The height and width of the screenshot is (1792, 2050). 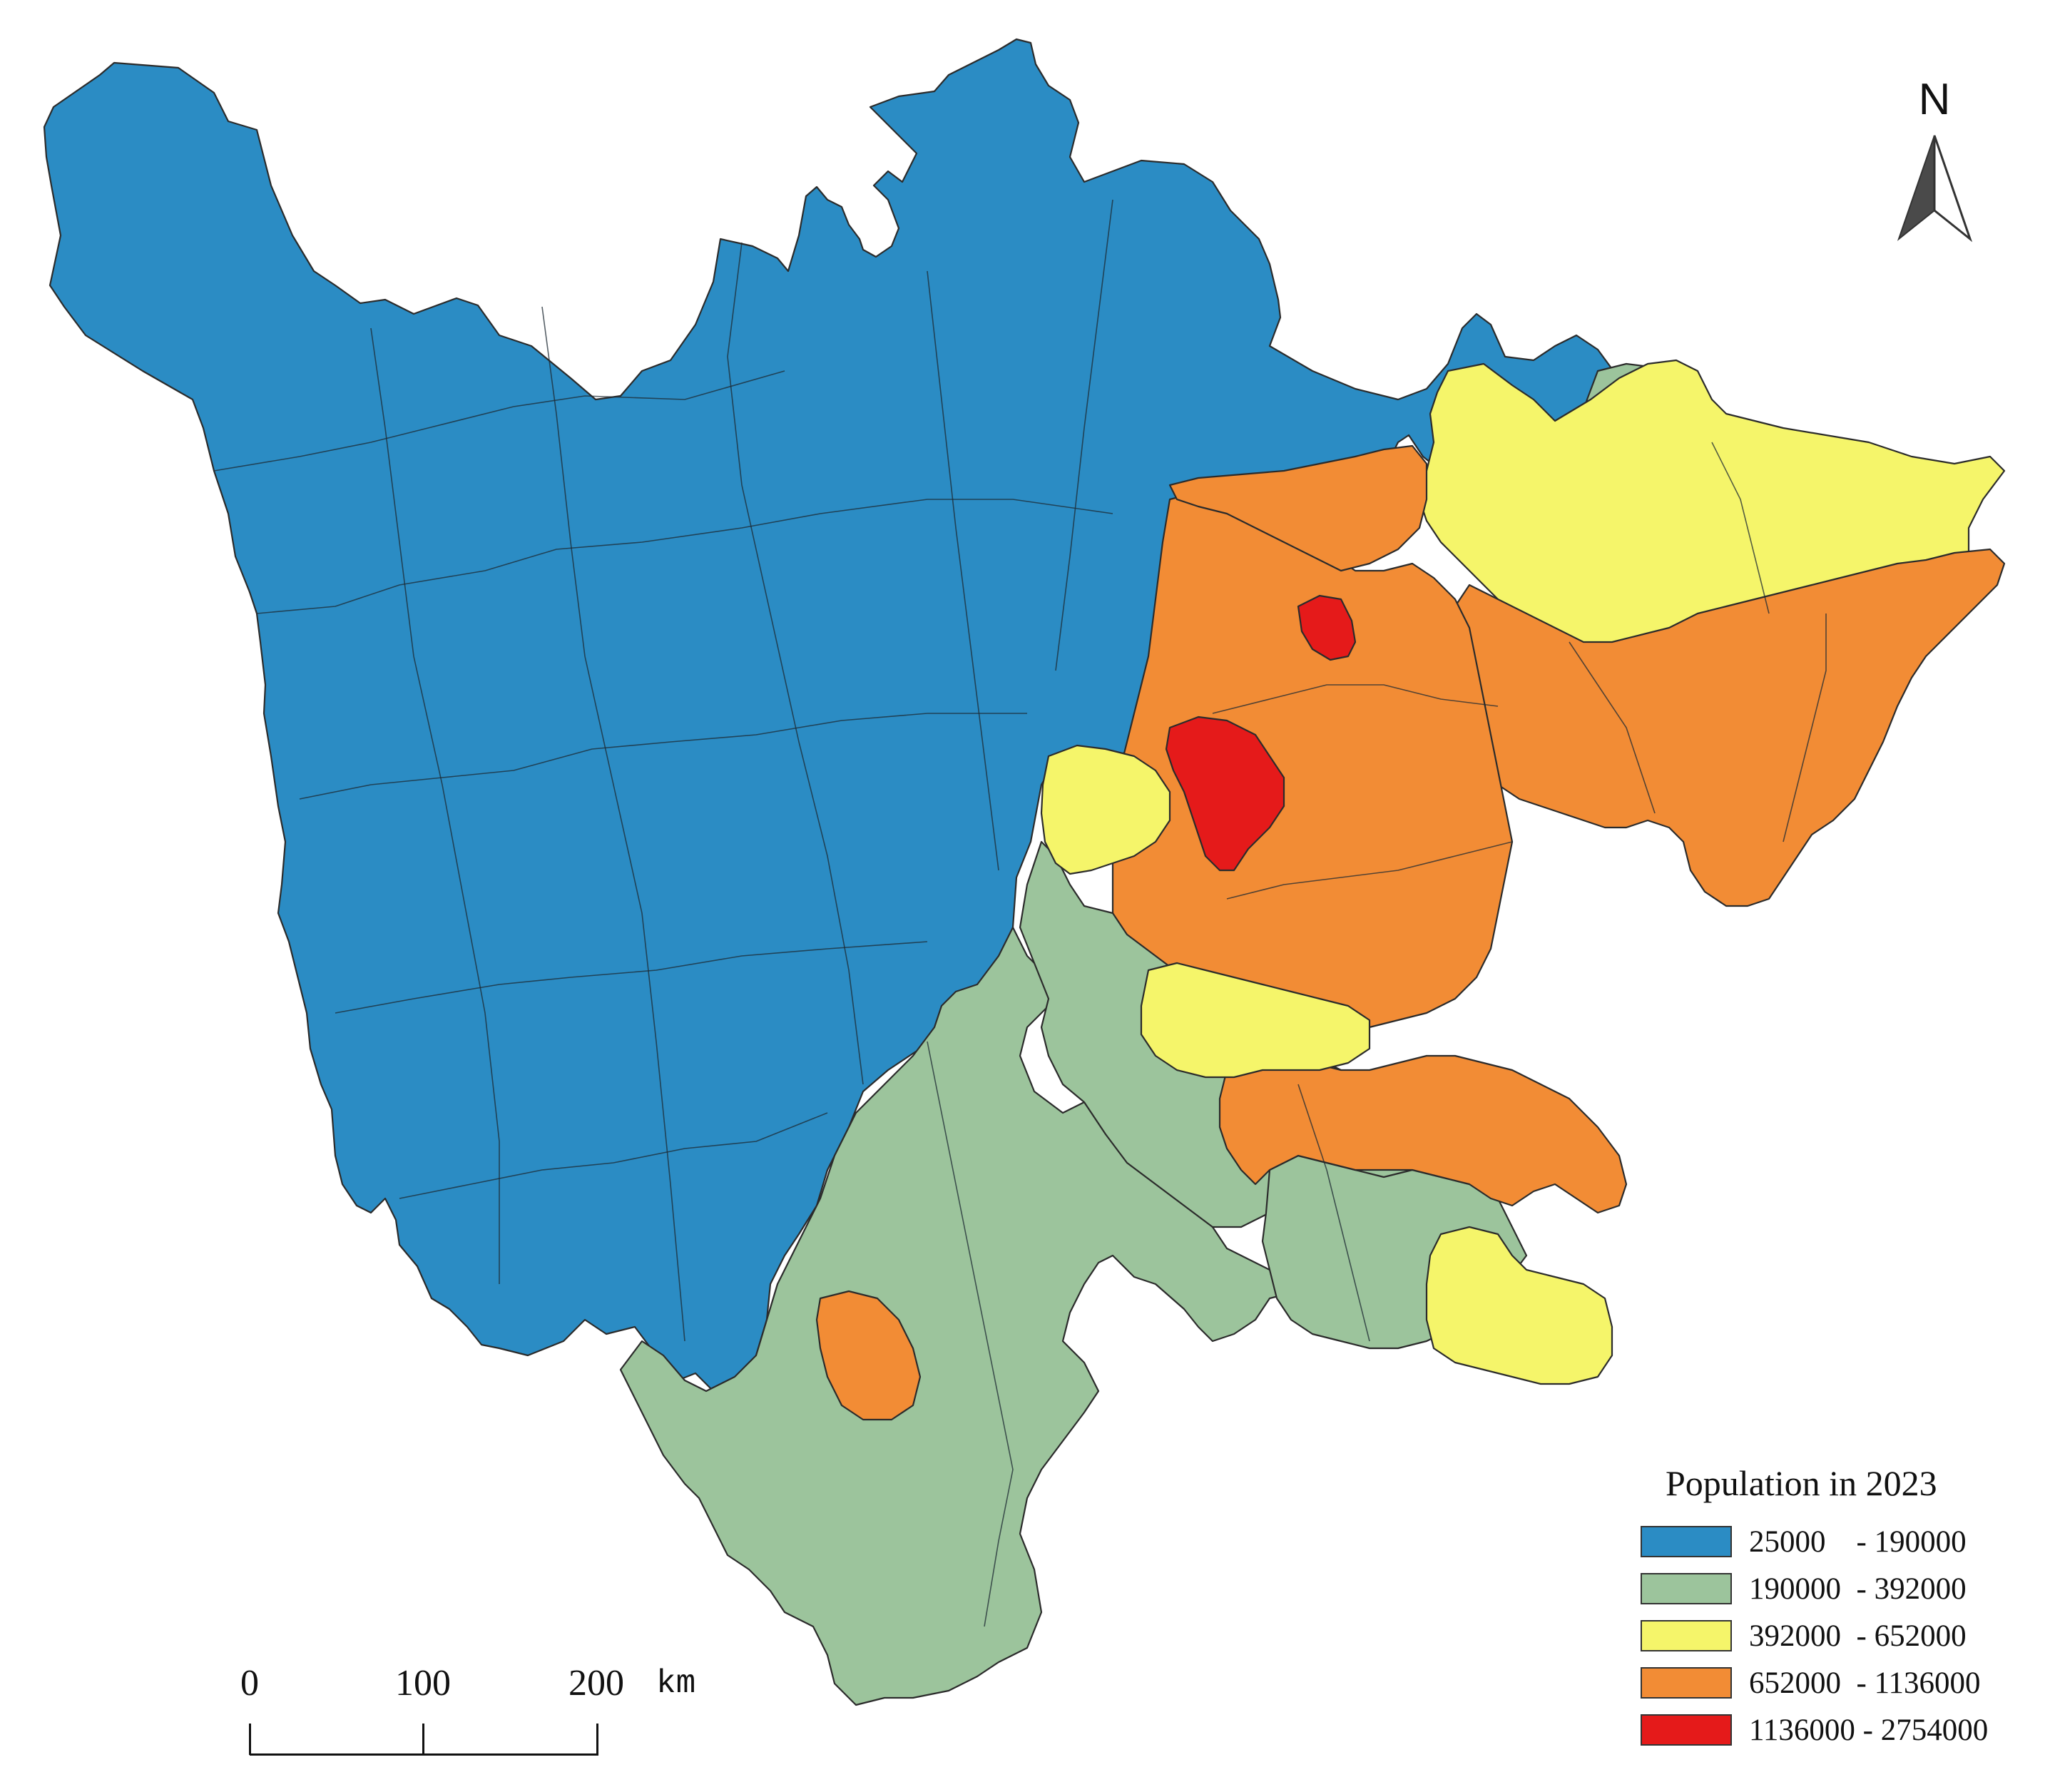 What do you see at coordinates (1298, 508) in the screenshot?
I see `region-north-orange` at bounding box center [1298, 508].